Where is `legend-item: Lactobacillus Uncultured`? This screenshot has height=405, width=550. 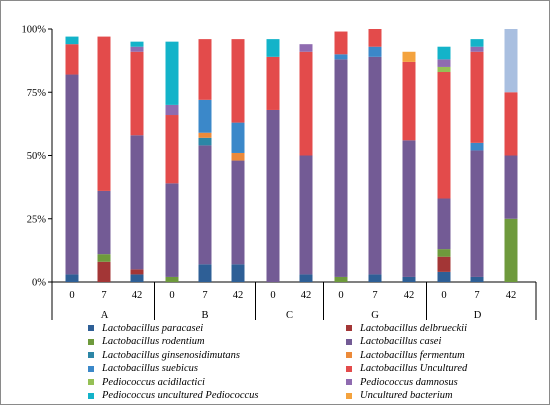 legend-item: Lactobacillus Uncultured is located at coordinates (437, 369).